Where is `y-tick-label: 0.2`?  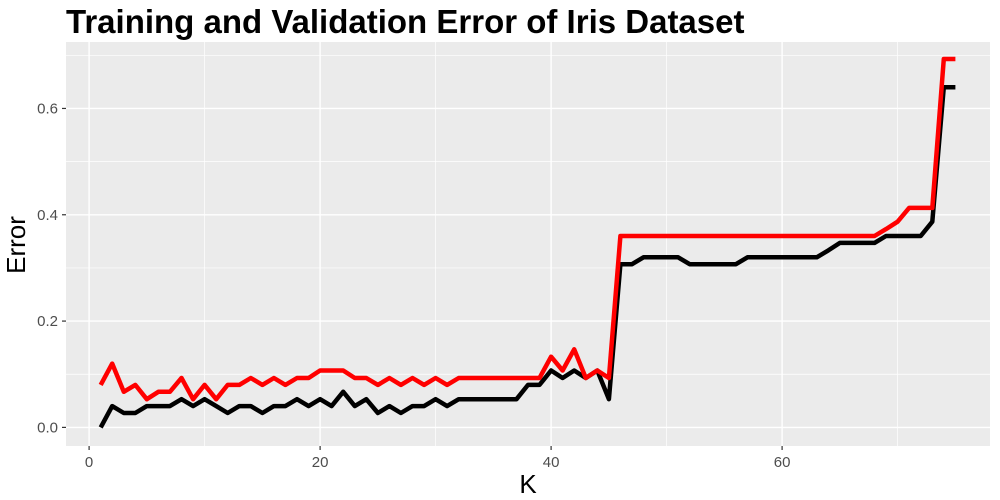 y-tick-label: 0.2 is located at coordinates (47, 321).